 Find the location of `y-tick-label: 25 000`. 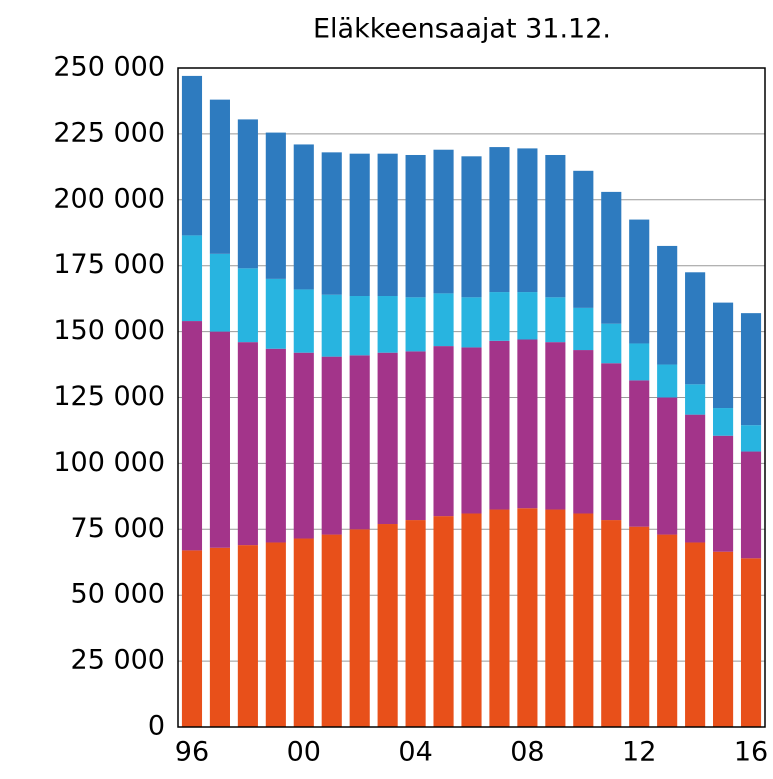

y-tick-label: 25 000 is located at coordinates (118, 660).